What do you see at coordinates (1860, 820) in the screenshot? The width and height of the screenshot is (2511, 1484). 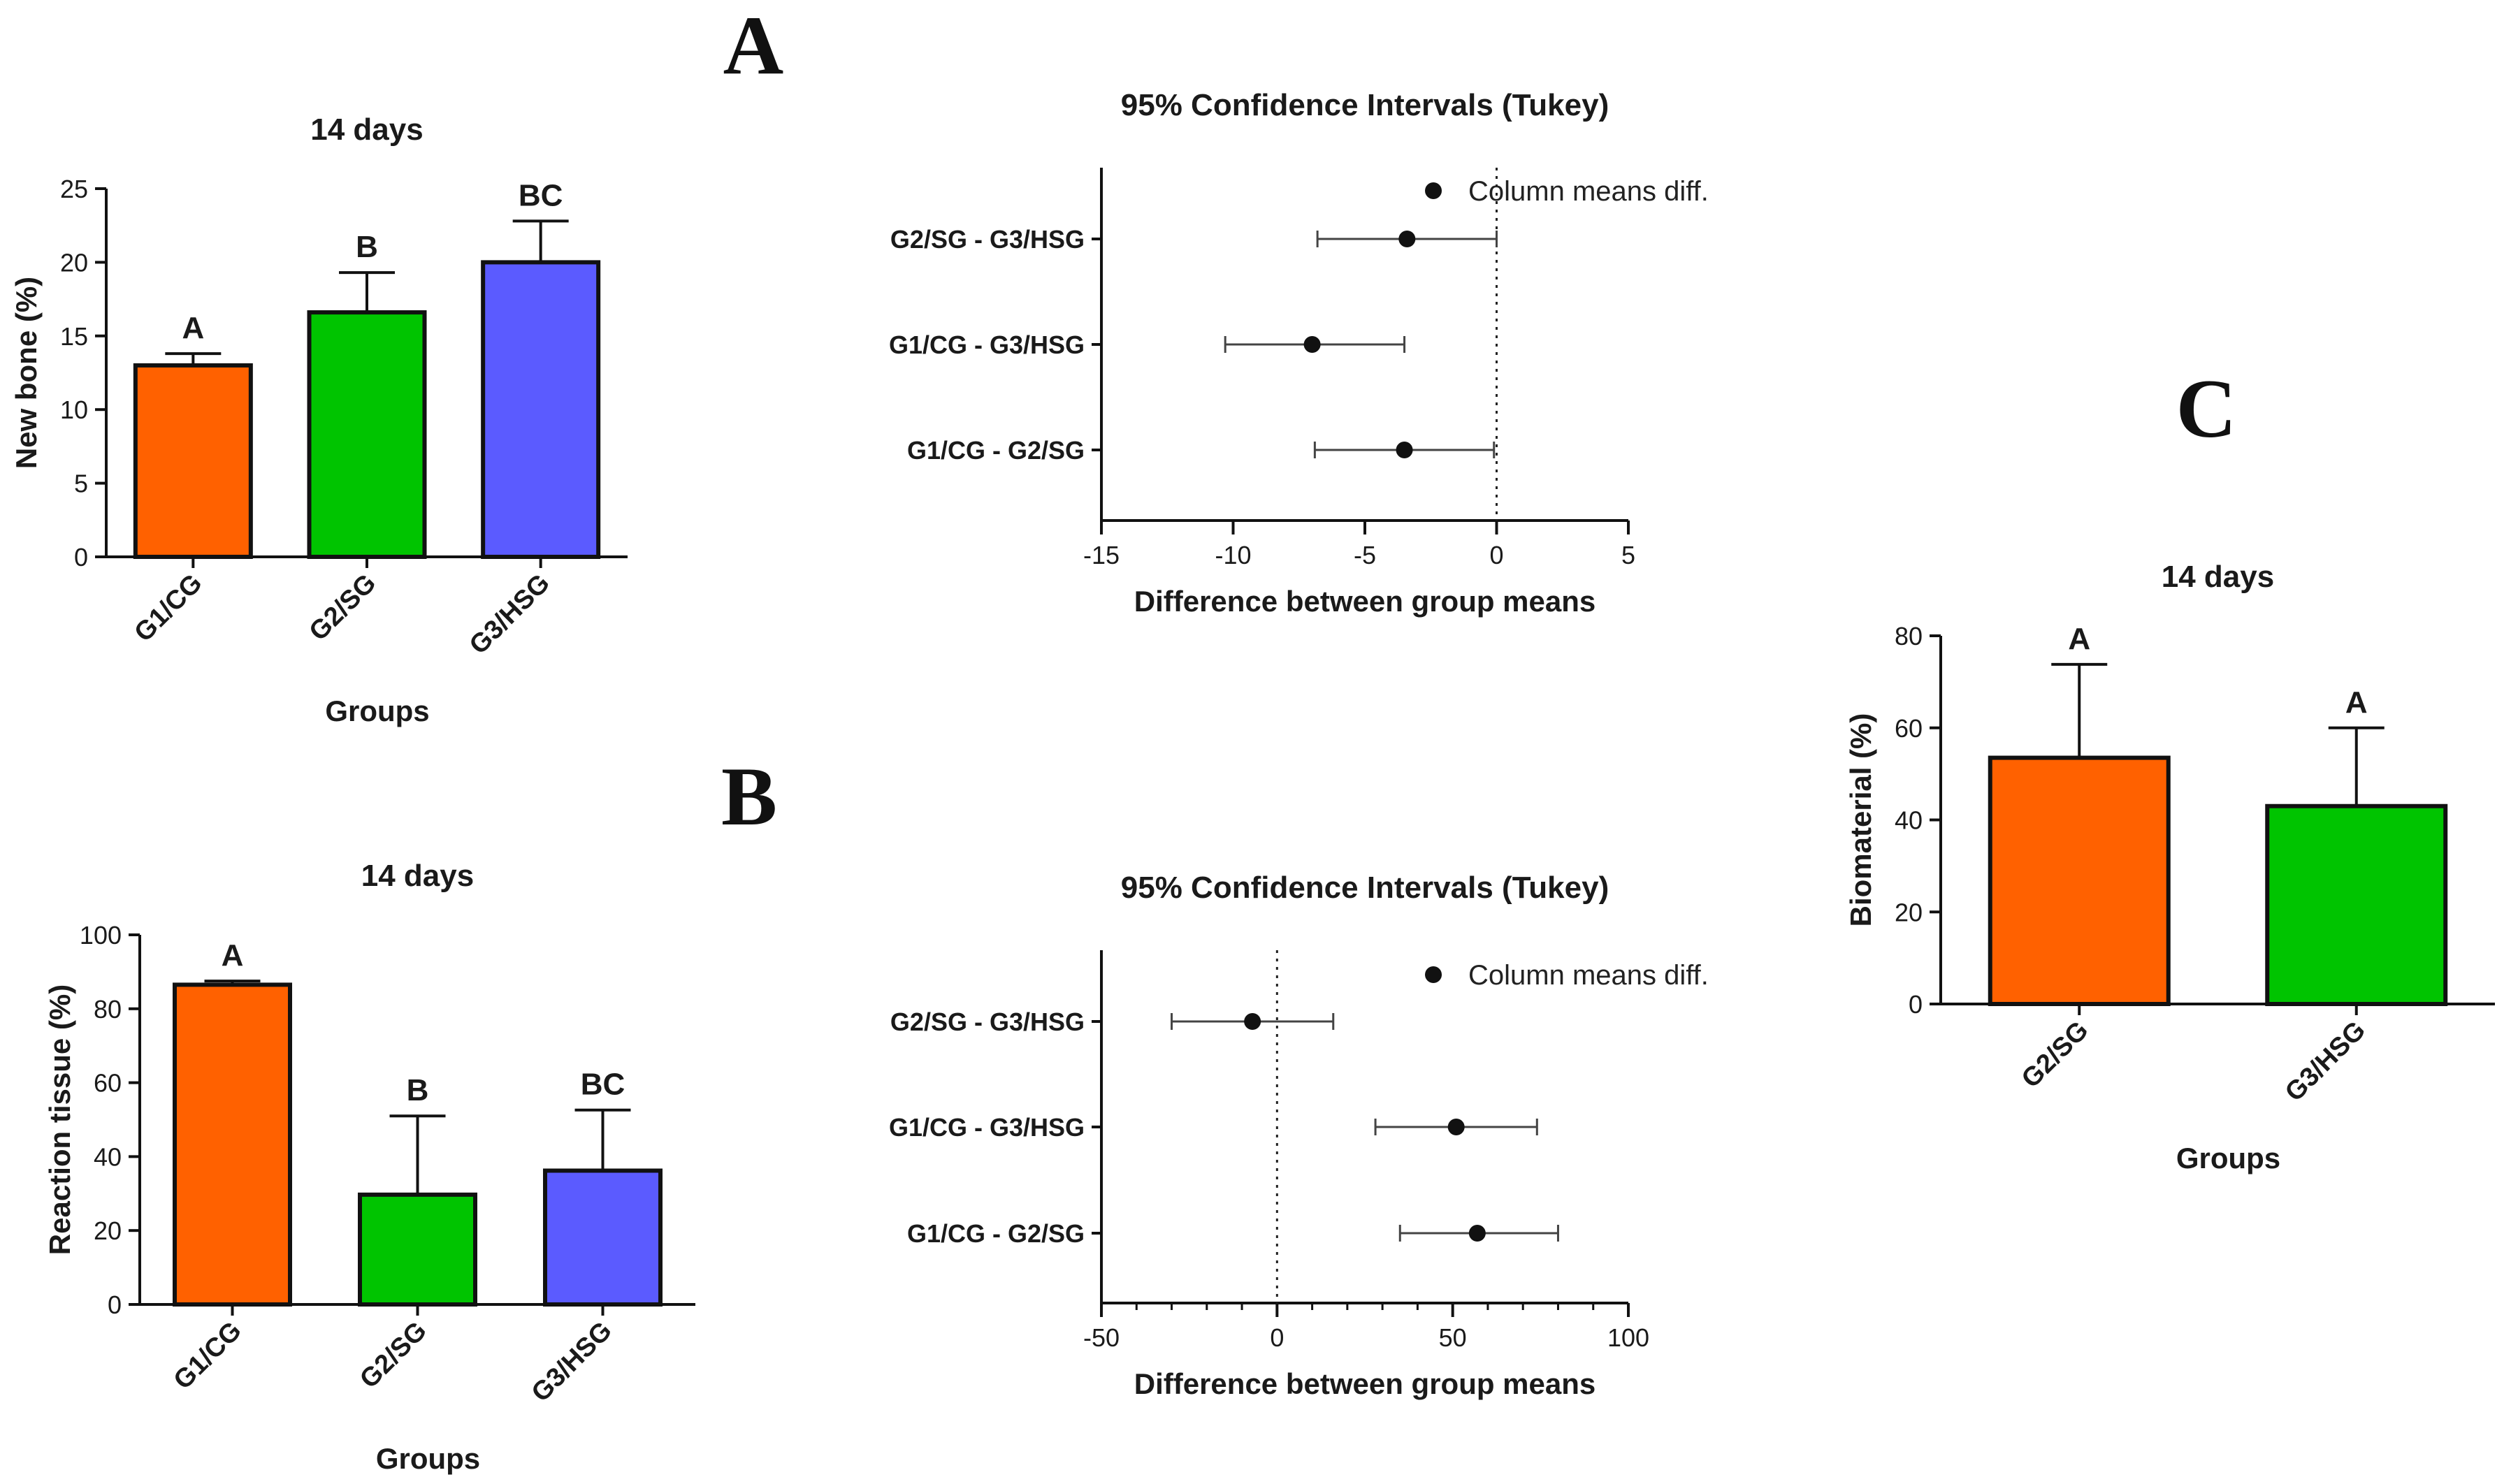 I see `y-axis-label: Biomaterial (%)` at bounding box center [1860, 820].